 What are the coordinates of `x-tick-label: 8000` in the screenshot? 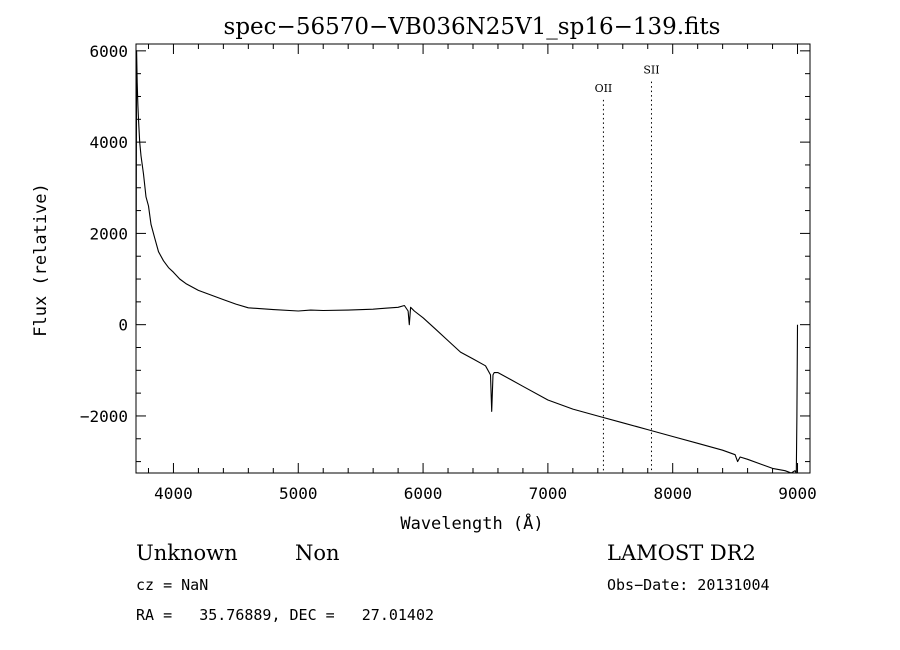 It's located at (672, 493).